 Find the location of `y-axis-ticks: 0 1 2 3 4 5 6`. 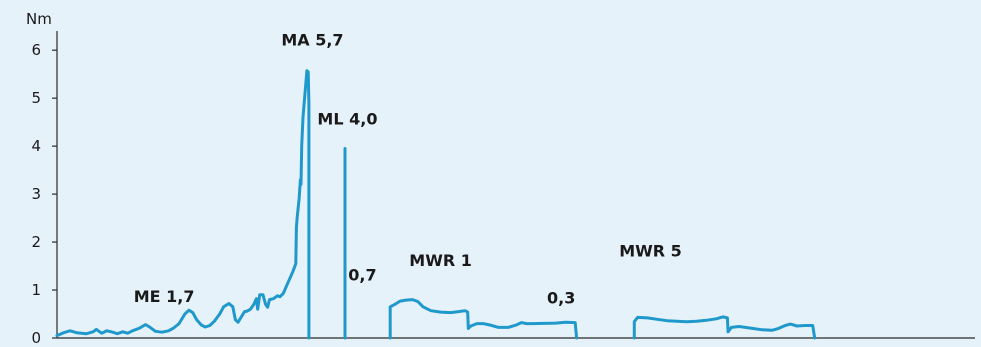

y-axis-ticks: 0 1 2 3 4 5 6 is located at coordinates (44, 194).